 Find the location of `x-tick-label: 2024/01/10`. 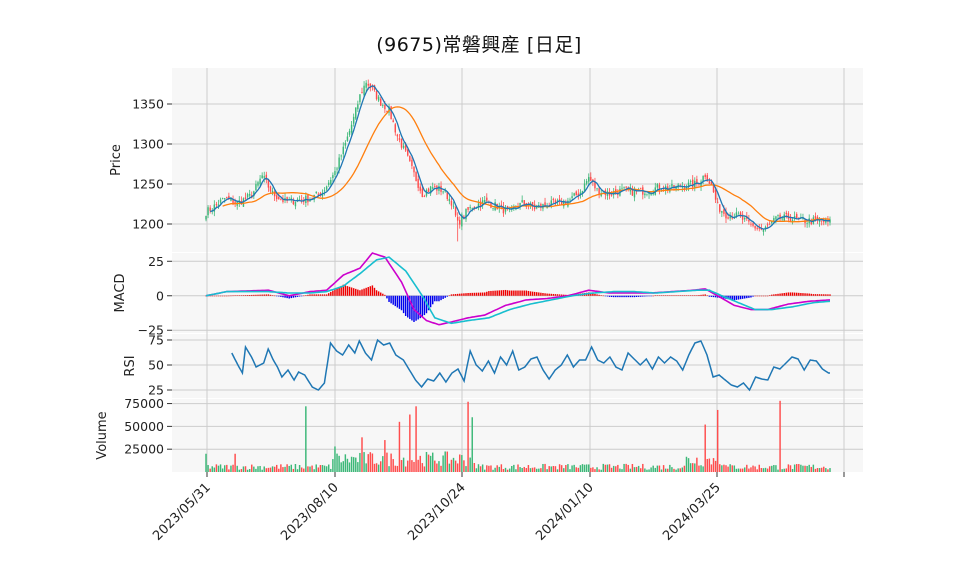

x-tick-label: 2024/01/10 is located at coordinates (565, 512).